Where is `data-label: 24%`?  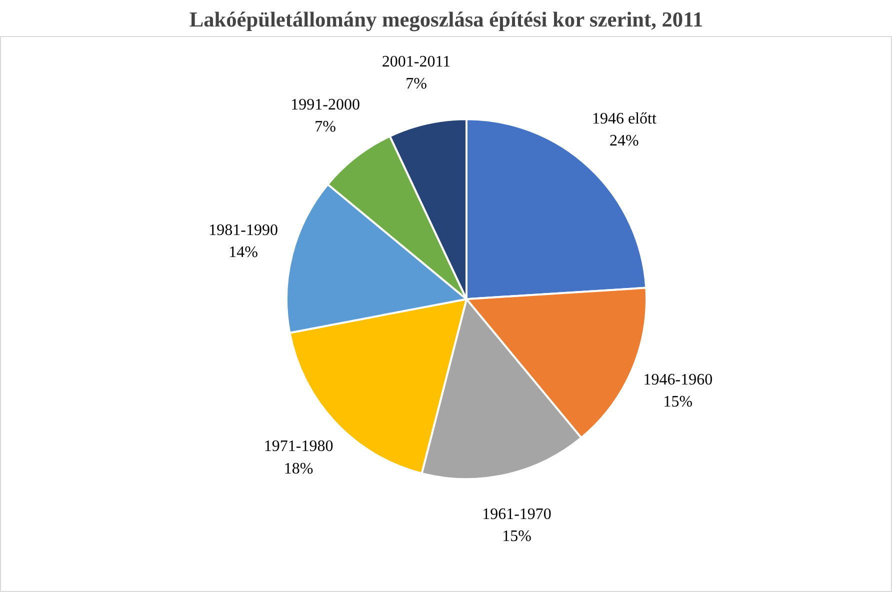 data-label: 24% is located at coordinates (624, 141).